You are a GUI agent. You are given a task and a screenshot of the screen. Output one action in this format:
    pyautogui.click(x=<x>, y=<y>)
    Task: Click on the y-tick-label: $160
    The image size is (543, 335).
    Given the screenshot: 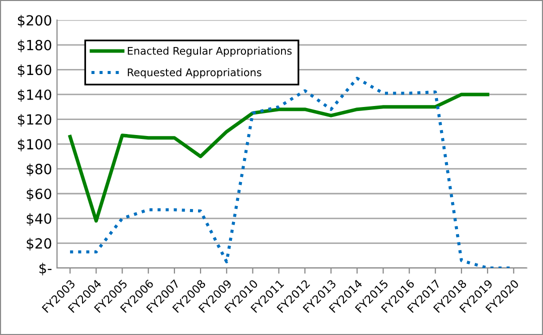 What is the action you would take?
    pyautogui.click(x=35, y=70)
    